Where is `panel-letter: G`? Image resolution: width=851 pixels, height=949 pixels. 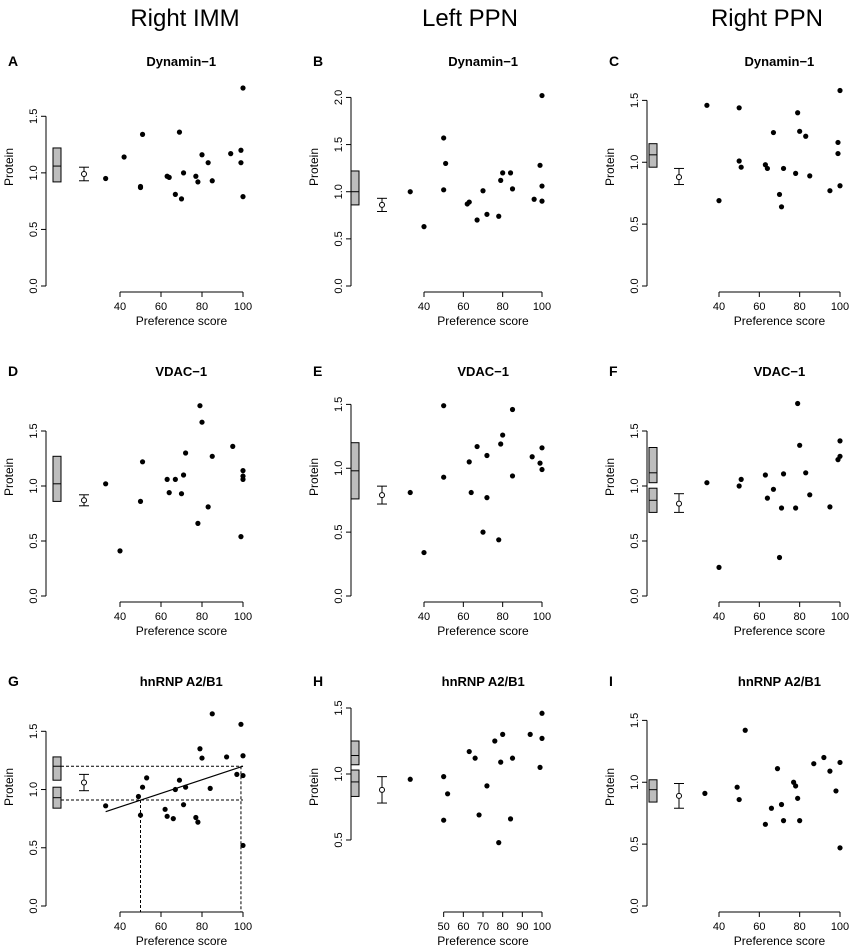 panel-letter: G is located at coordinates (13, 681).